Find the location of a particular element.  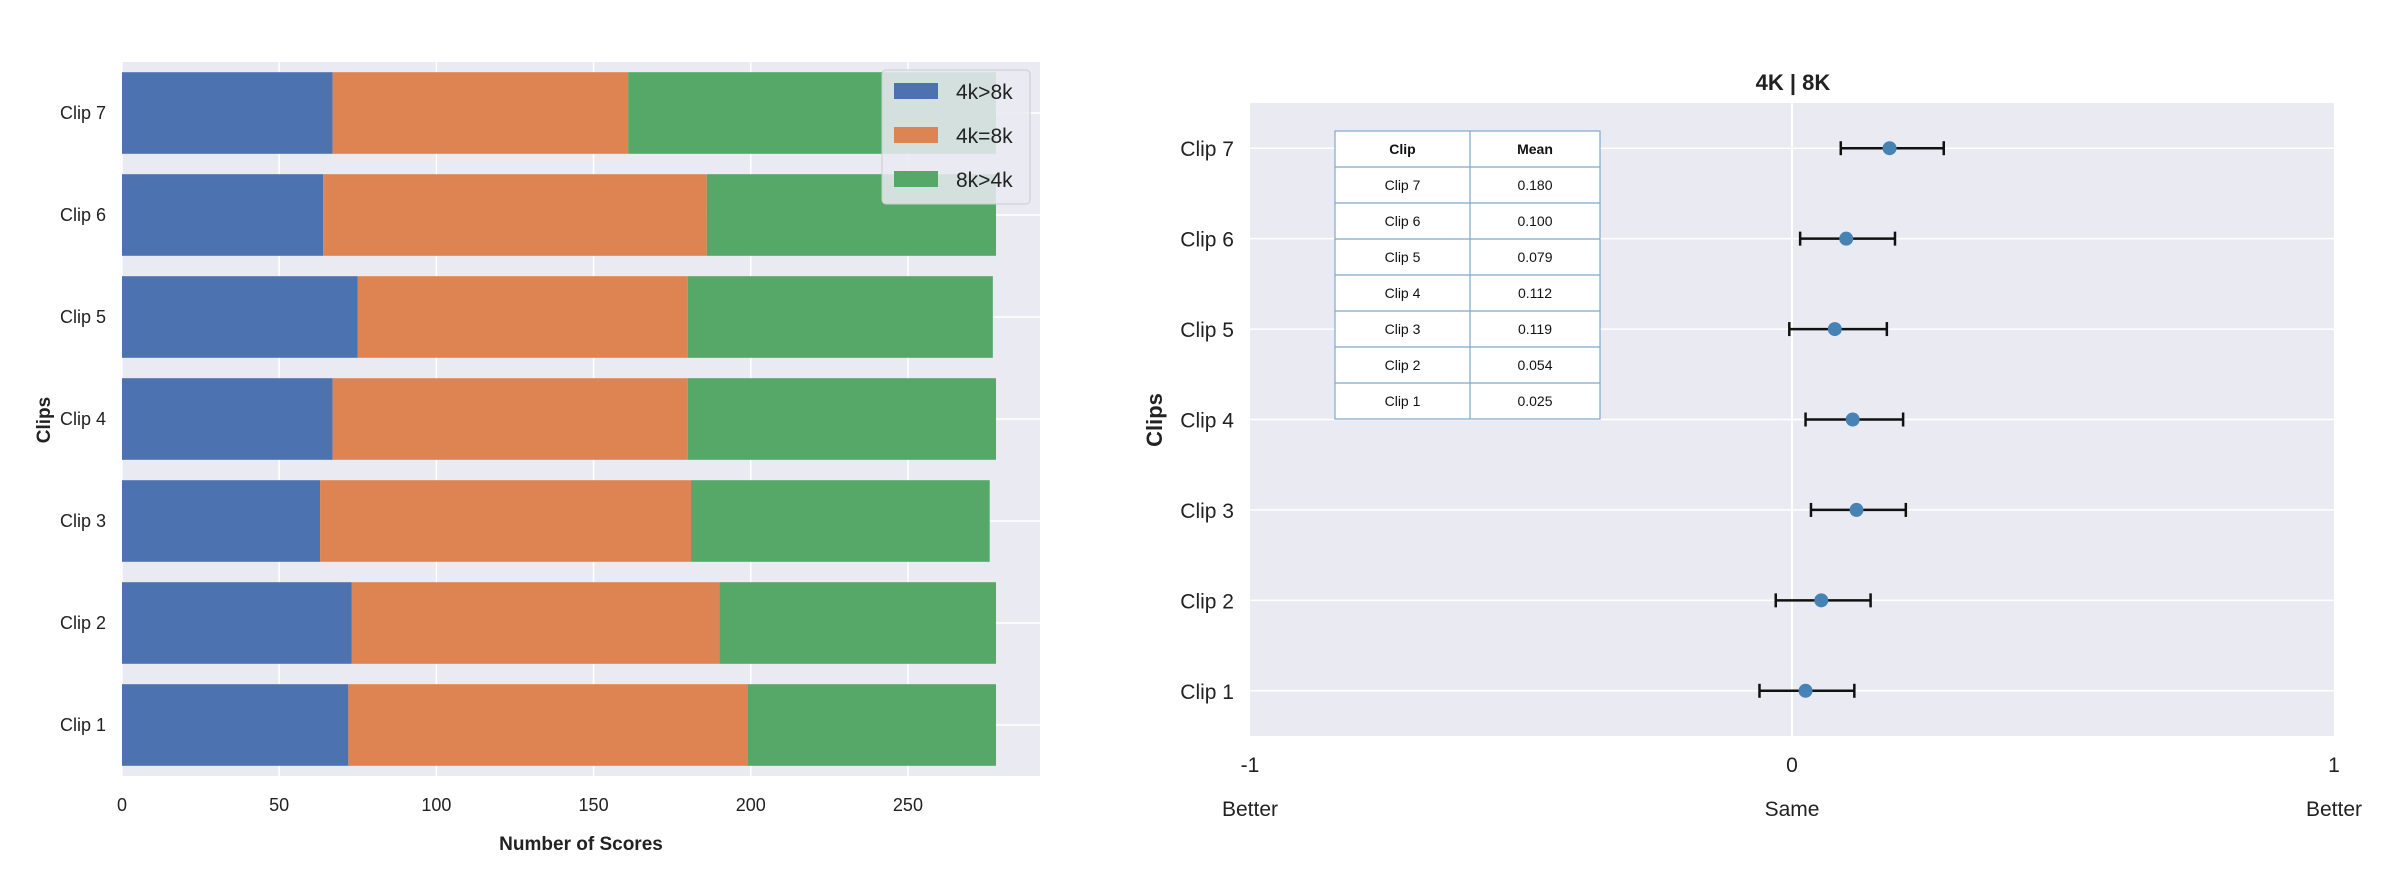

right-x-tick-labels: -1 0 1 is located at coordinates (1790, 765).